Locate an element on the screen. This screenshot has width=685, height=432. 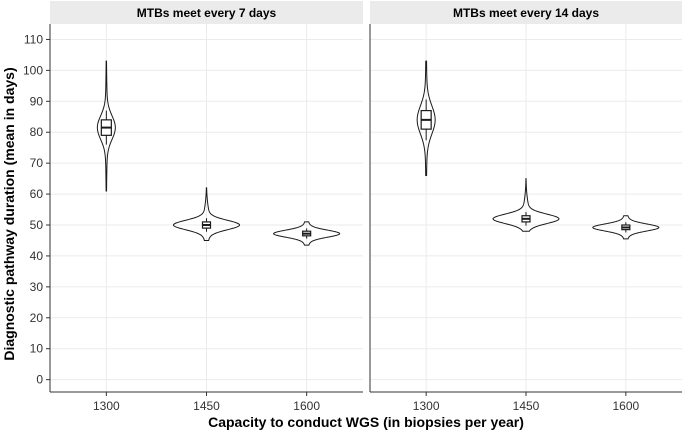
y-tick-label: 50 is located at coordinates (37, 225).